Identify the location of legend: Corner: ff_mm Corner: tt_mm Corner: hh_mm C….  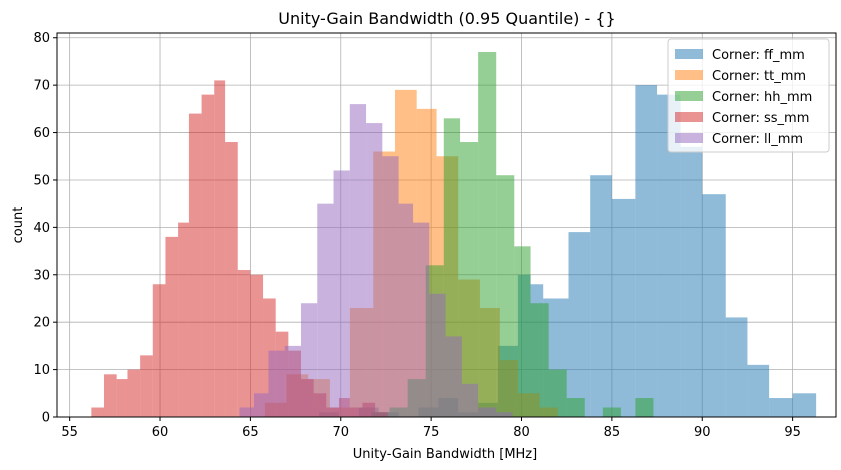
(748, 95).